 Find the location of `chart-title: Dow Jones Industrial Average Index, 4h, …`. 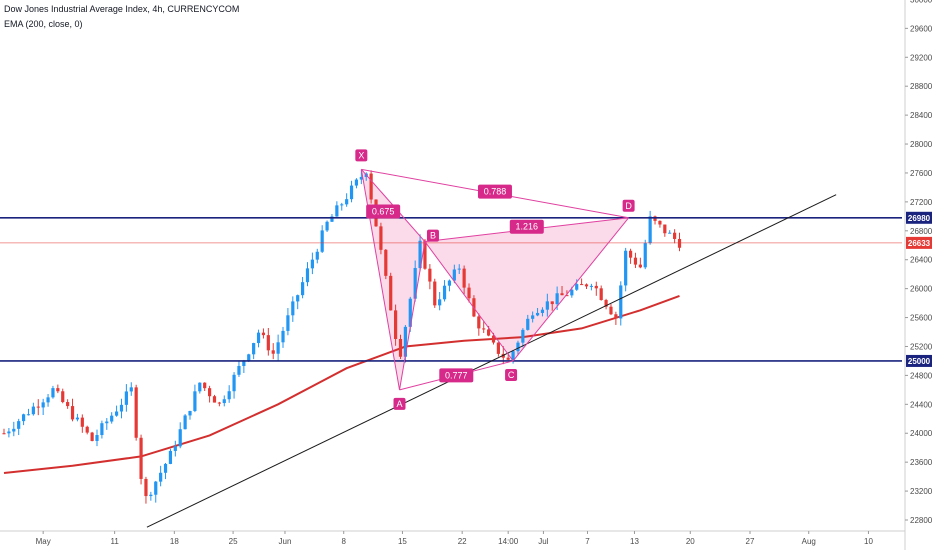

chart-title: Dow Jones Industrial Average Index, 4h, … is located at coordinates (121, 9).